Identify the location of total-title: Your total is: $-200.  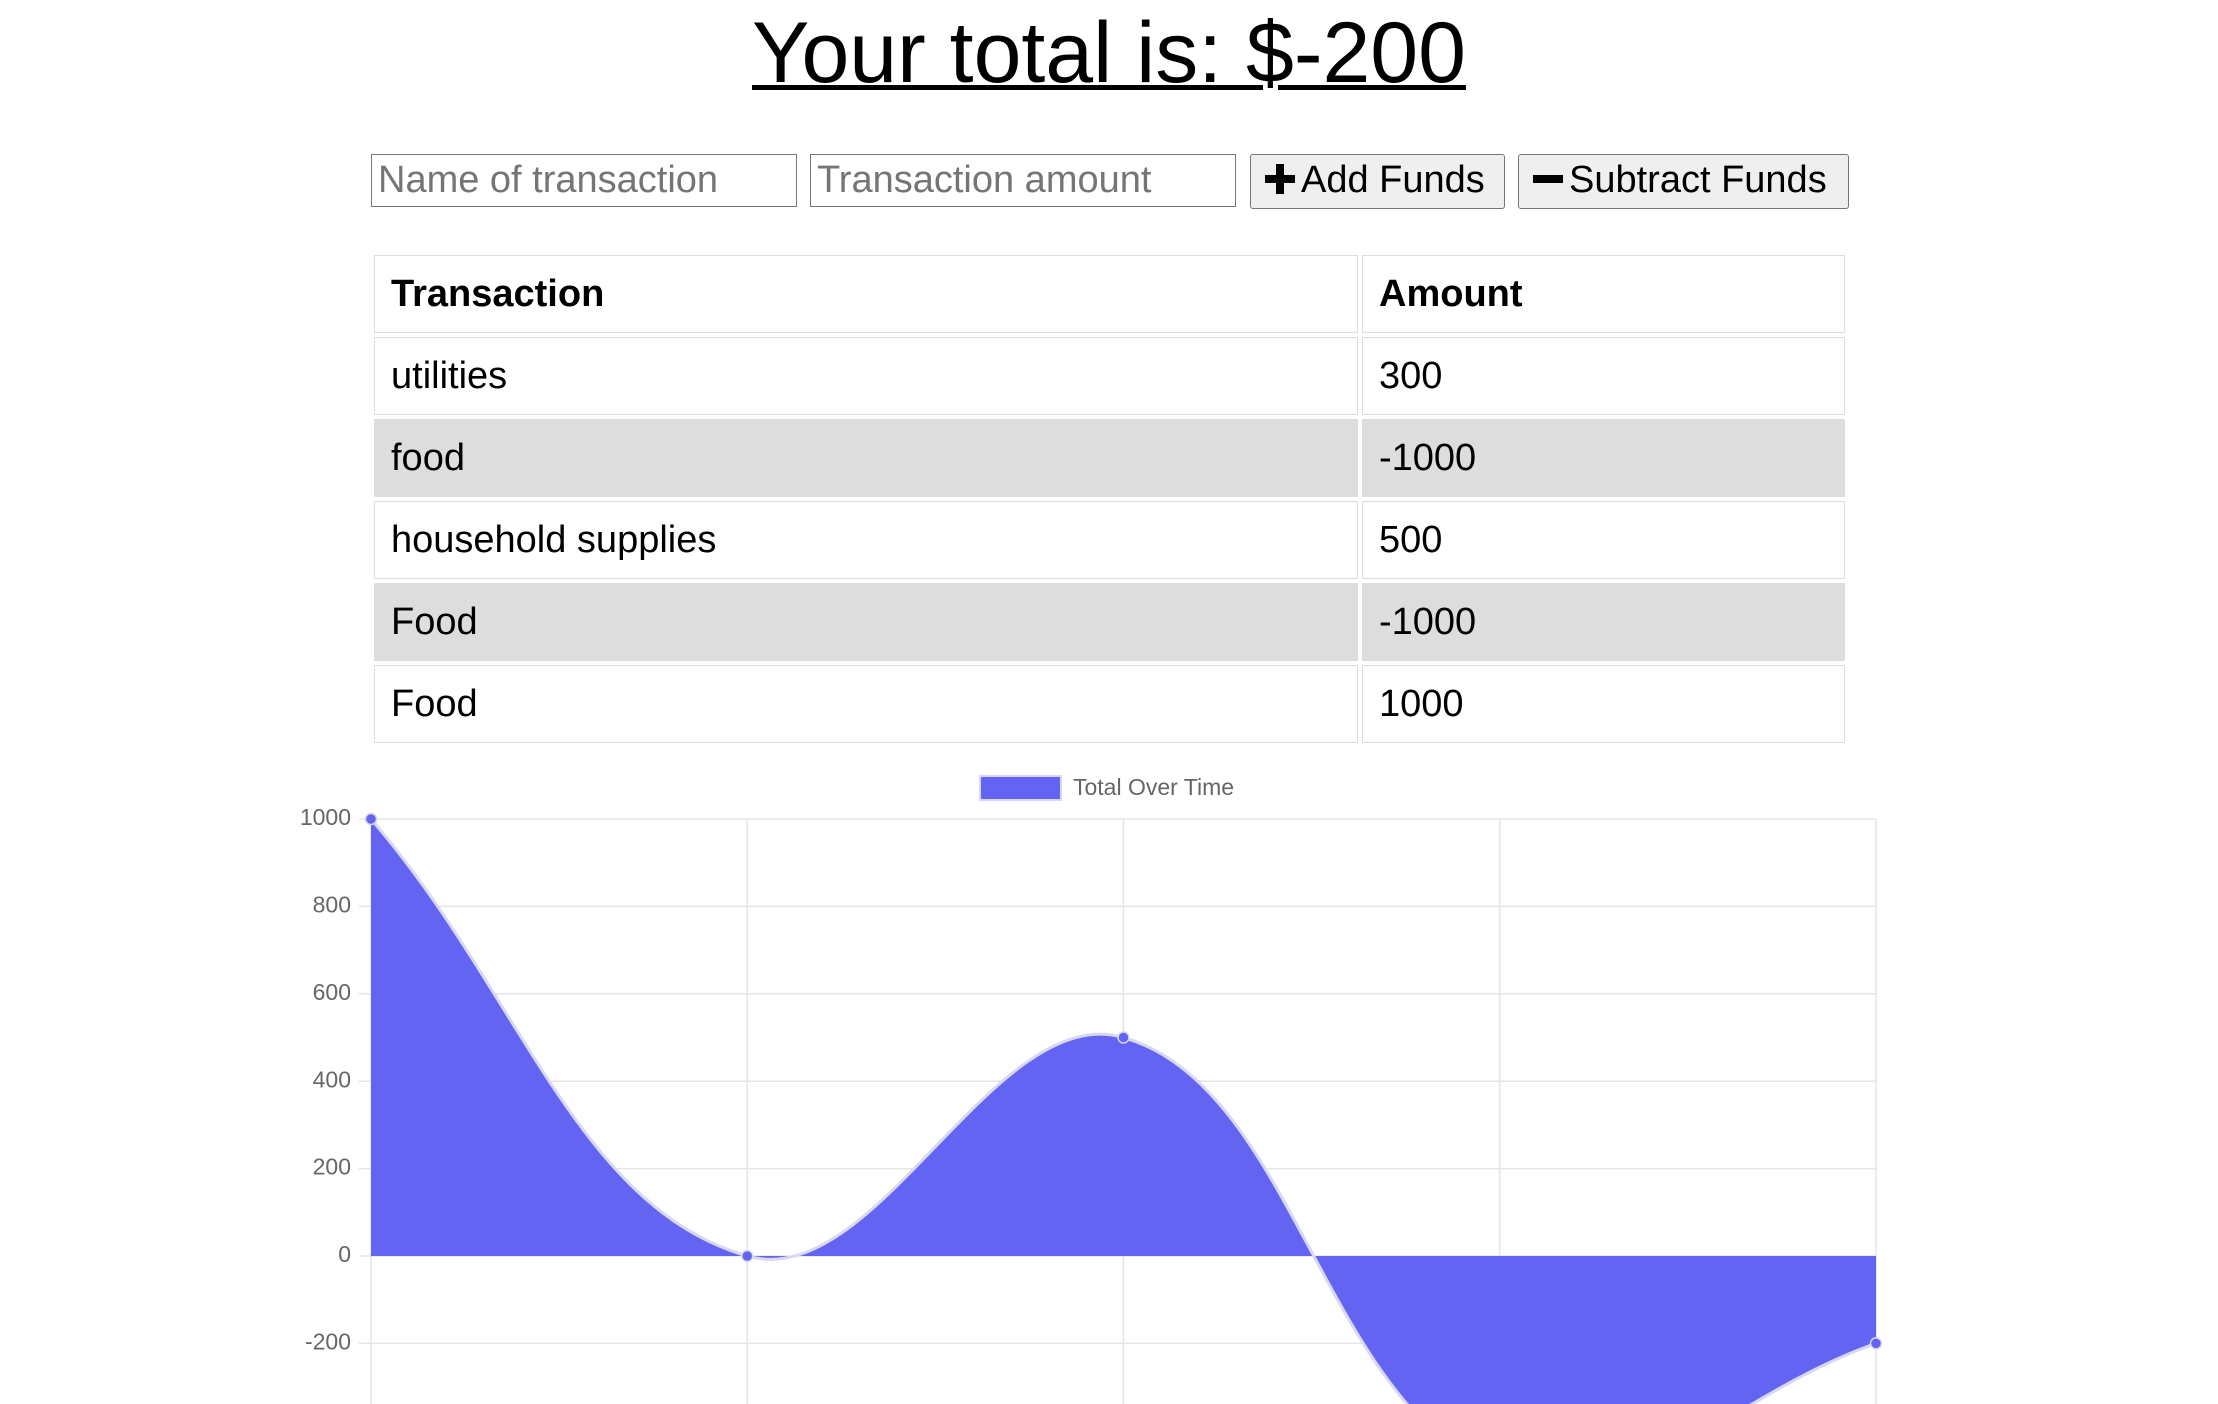
(1109, 53).